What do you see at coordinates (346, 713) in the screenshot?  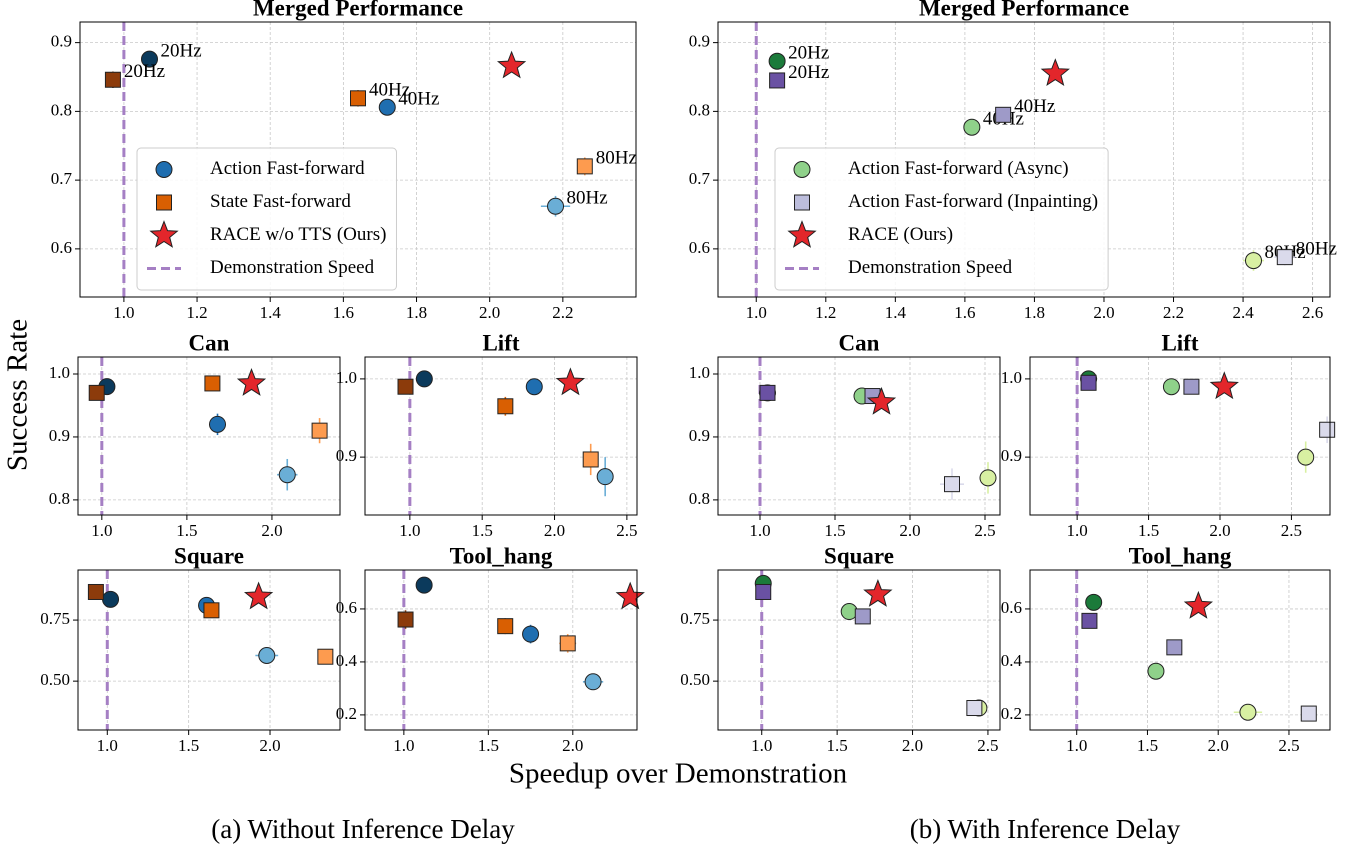 I see `y-tick-label: 0.2` at bounding box center [346, 713].